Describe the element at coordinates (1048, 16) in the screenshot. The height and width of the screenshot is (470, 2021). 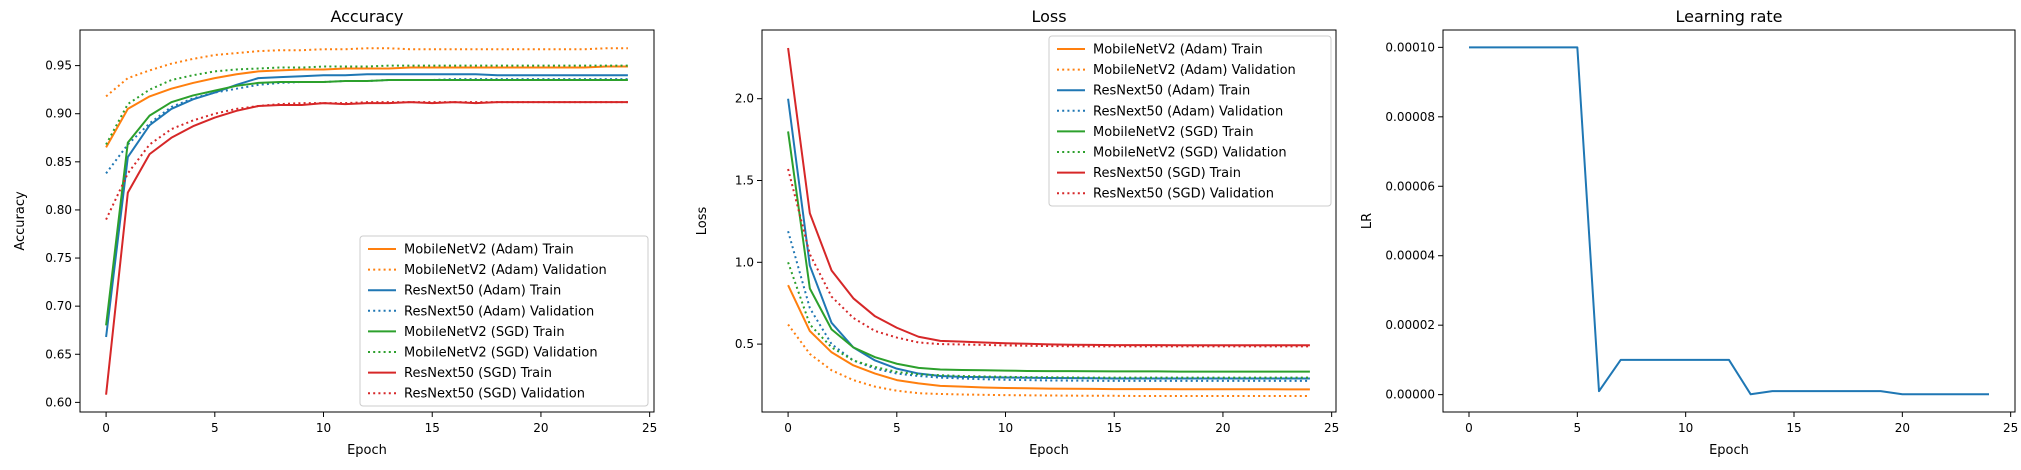
I see `chart-title: Loss` at that location.